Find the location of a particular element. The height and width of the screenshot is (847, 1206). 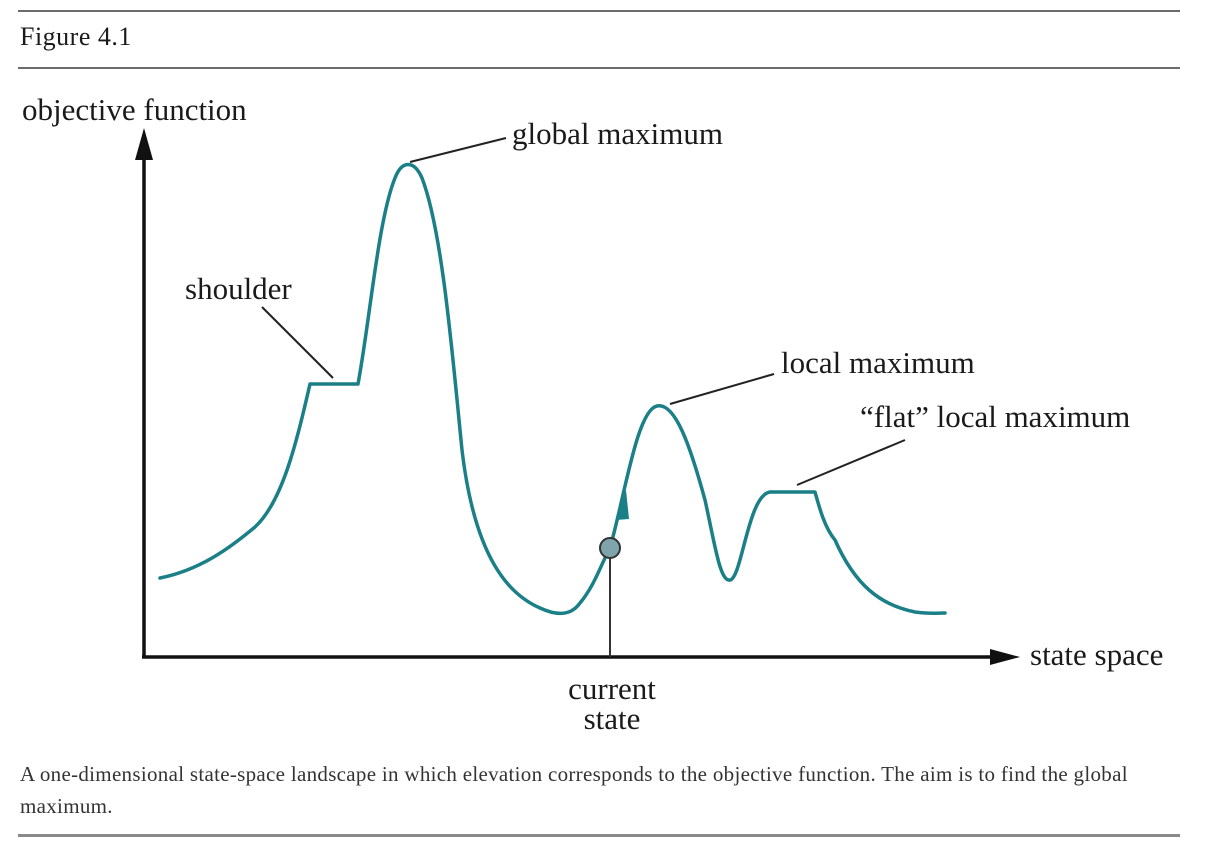

bottom-rule is located at coordinates (599, 835).